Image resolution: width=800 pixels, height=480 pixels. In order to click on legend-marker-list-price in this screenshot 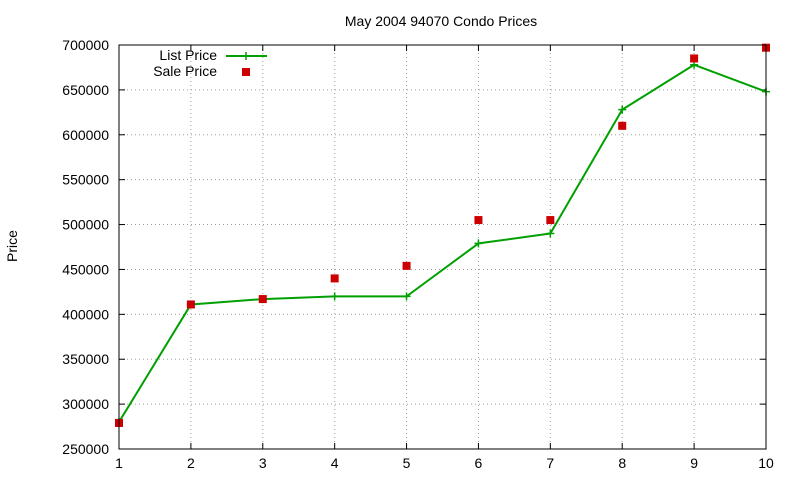, I will do `click(246, 56)`.